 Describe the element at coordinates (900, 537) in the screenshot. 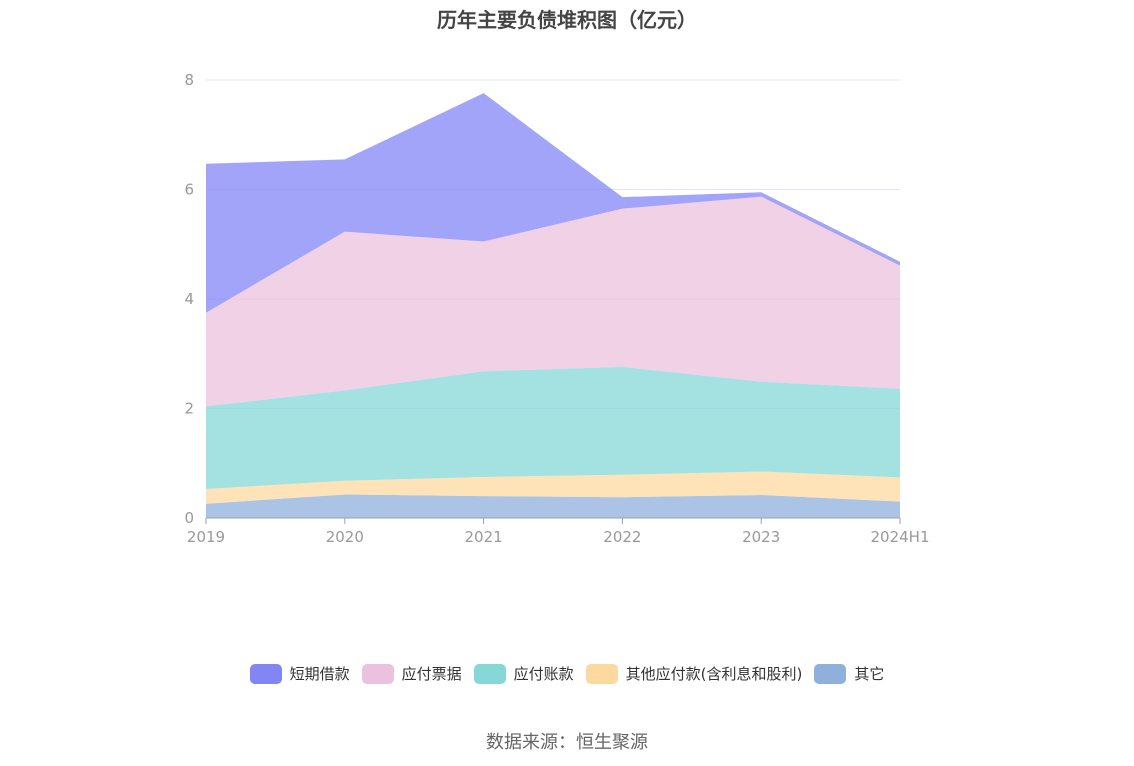

I see `x-tick-label: 2024H1` at that location.